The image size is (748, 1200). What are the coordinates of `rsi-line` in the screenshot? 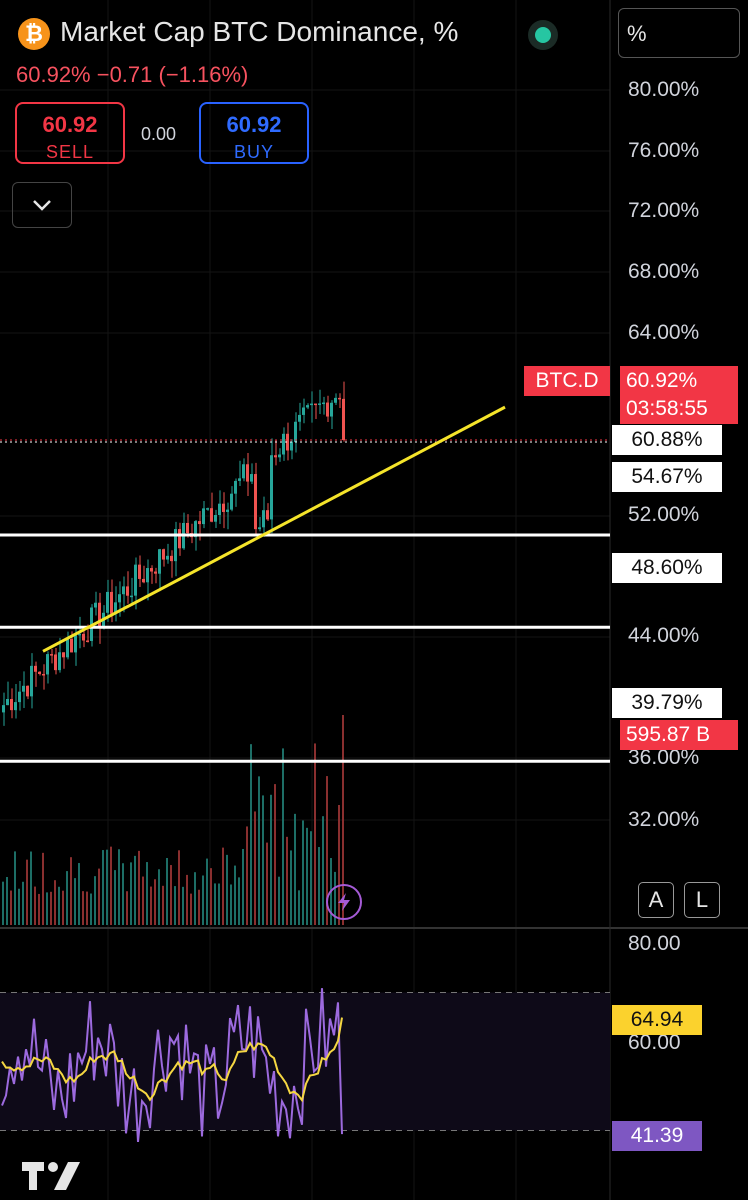 It's located at (172, 1065).